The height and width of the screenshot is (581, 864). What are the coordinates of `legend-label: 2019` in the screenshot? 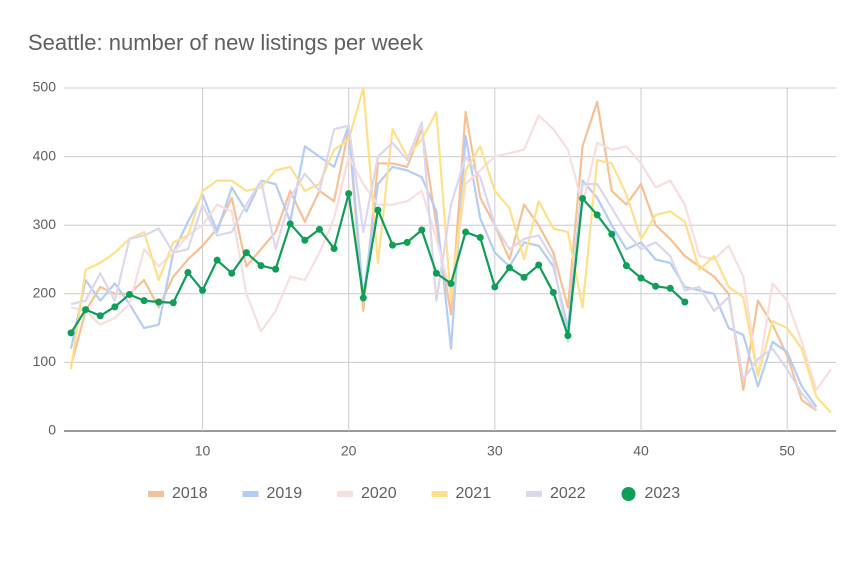 It's located at (285, 493).